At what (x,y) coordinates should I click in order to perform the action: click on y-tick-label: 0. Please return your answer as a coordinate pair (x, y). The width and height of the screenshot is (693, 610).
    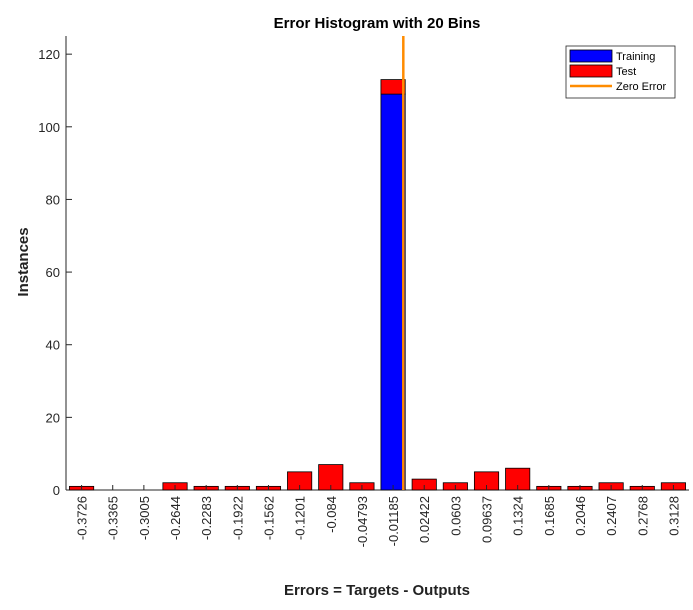
    Looking at the image, I should click on (56, 490).